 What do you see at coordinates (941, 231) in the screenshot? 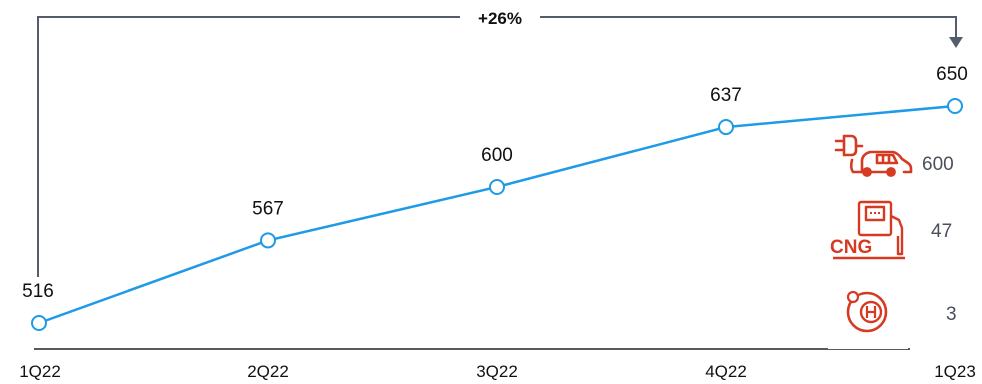
I see `breakdown-value-cng: 47` at bounding box center [941, 231].